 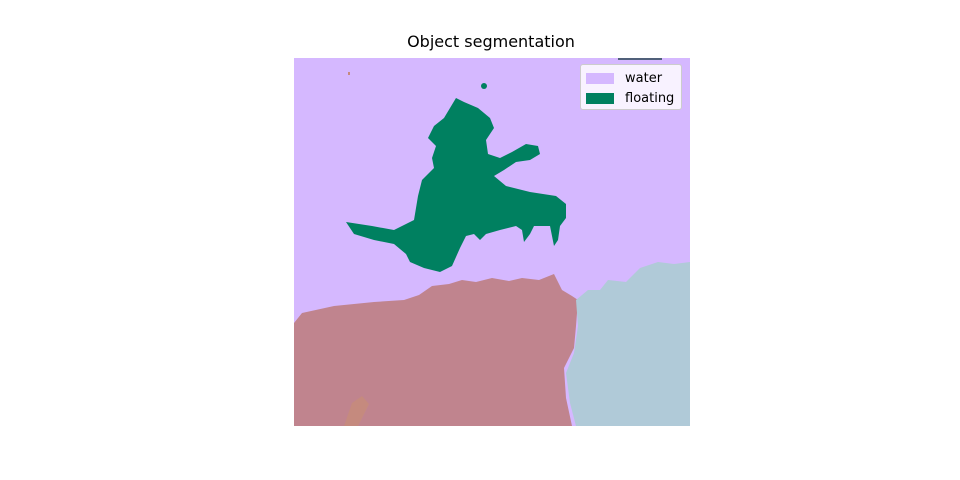 What do you see at coordinates (456, 185) in the screenshot?
I see `floating-object-region` at bounding box center [456, 185].